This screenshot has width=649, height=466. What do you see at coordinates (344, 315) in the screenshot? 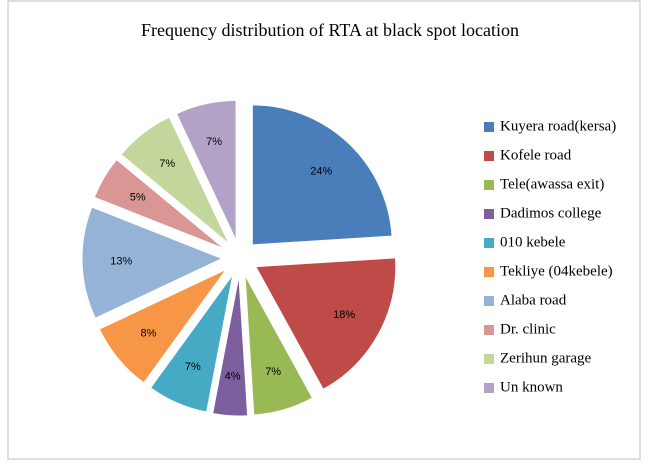
I see `data-label: 18%` at bounding box center [344, 315].